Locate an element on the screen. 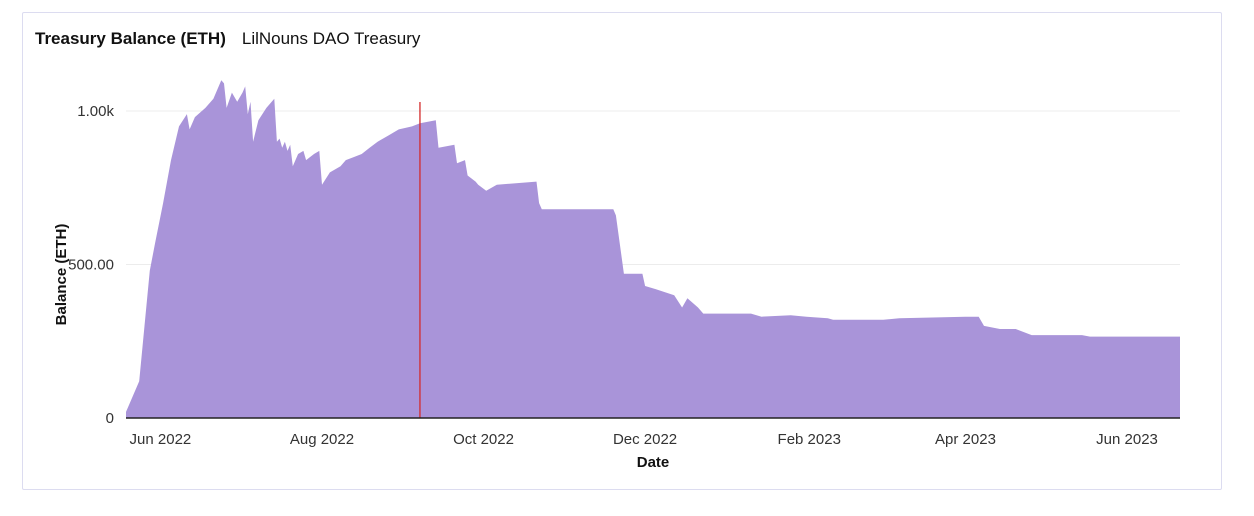 This screenshot has width=1254, height=516. chart-title: Treasury Balance (ETH) is located at coordinates (130, 38).